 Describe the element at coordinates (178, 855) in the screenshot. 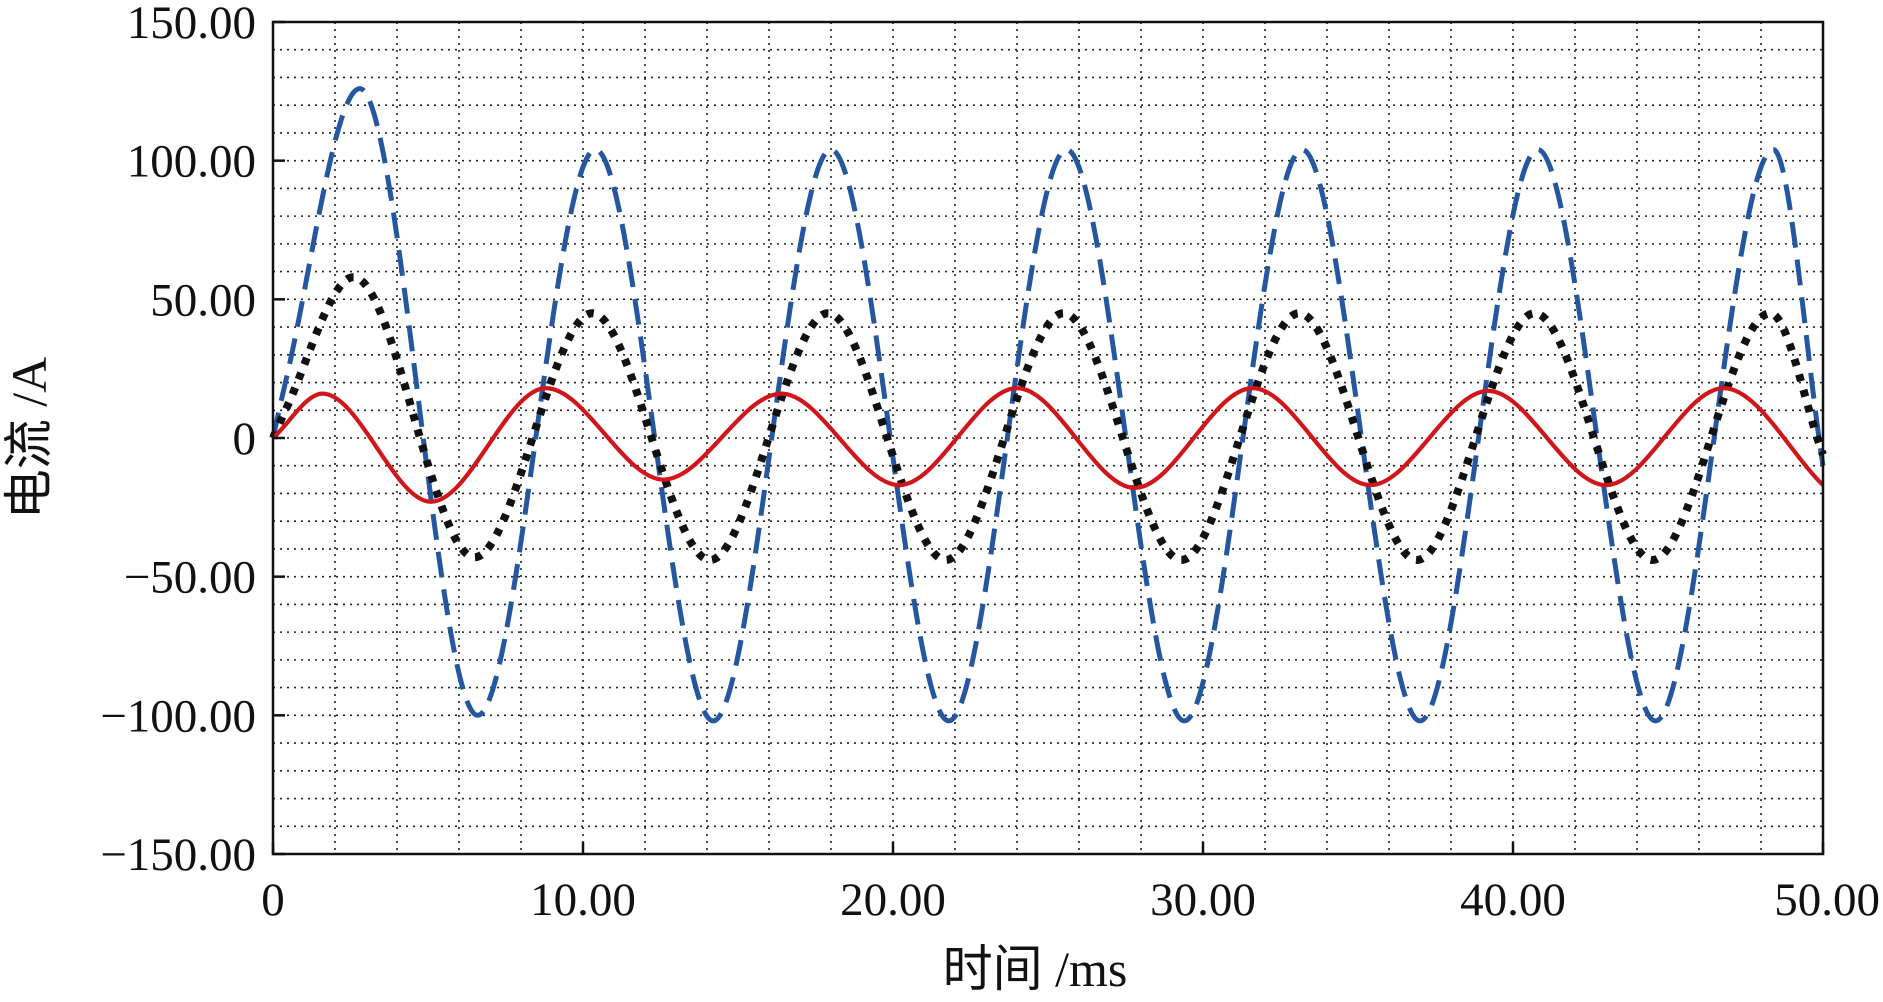

I see `y-tick-label: −150.00` at that location.